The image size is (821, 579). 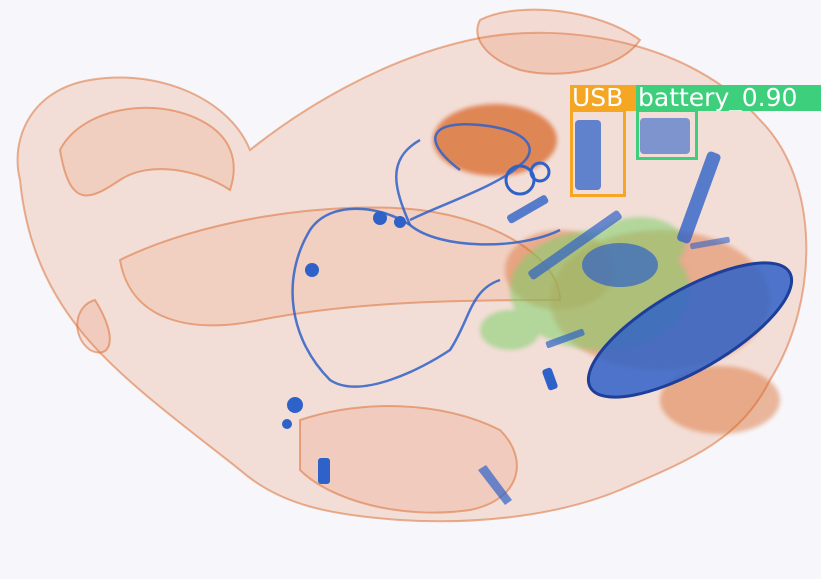 I want to click on usb-detection-box, so click(x=598, y=153).